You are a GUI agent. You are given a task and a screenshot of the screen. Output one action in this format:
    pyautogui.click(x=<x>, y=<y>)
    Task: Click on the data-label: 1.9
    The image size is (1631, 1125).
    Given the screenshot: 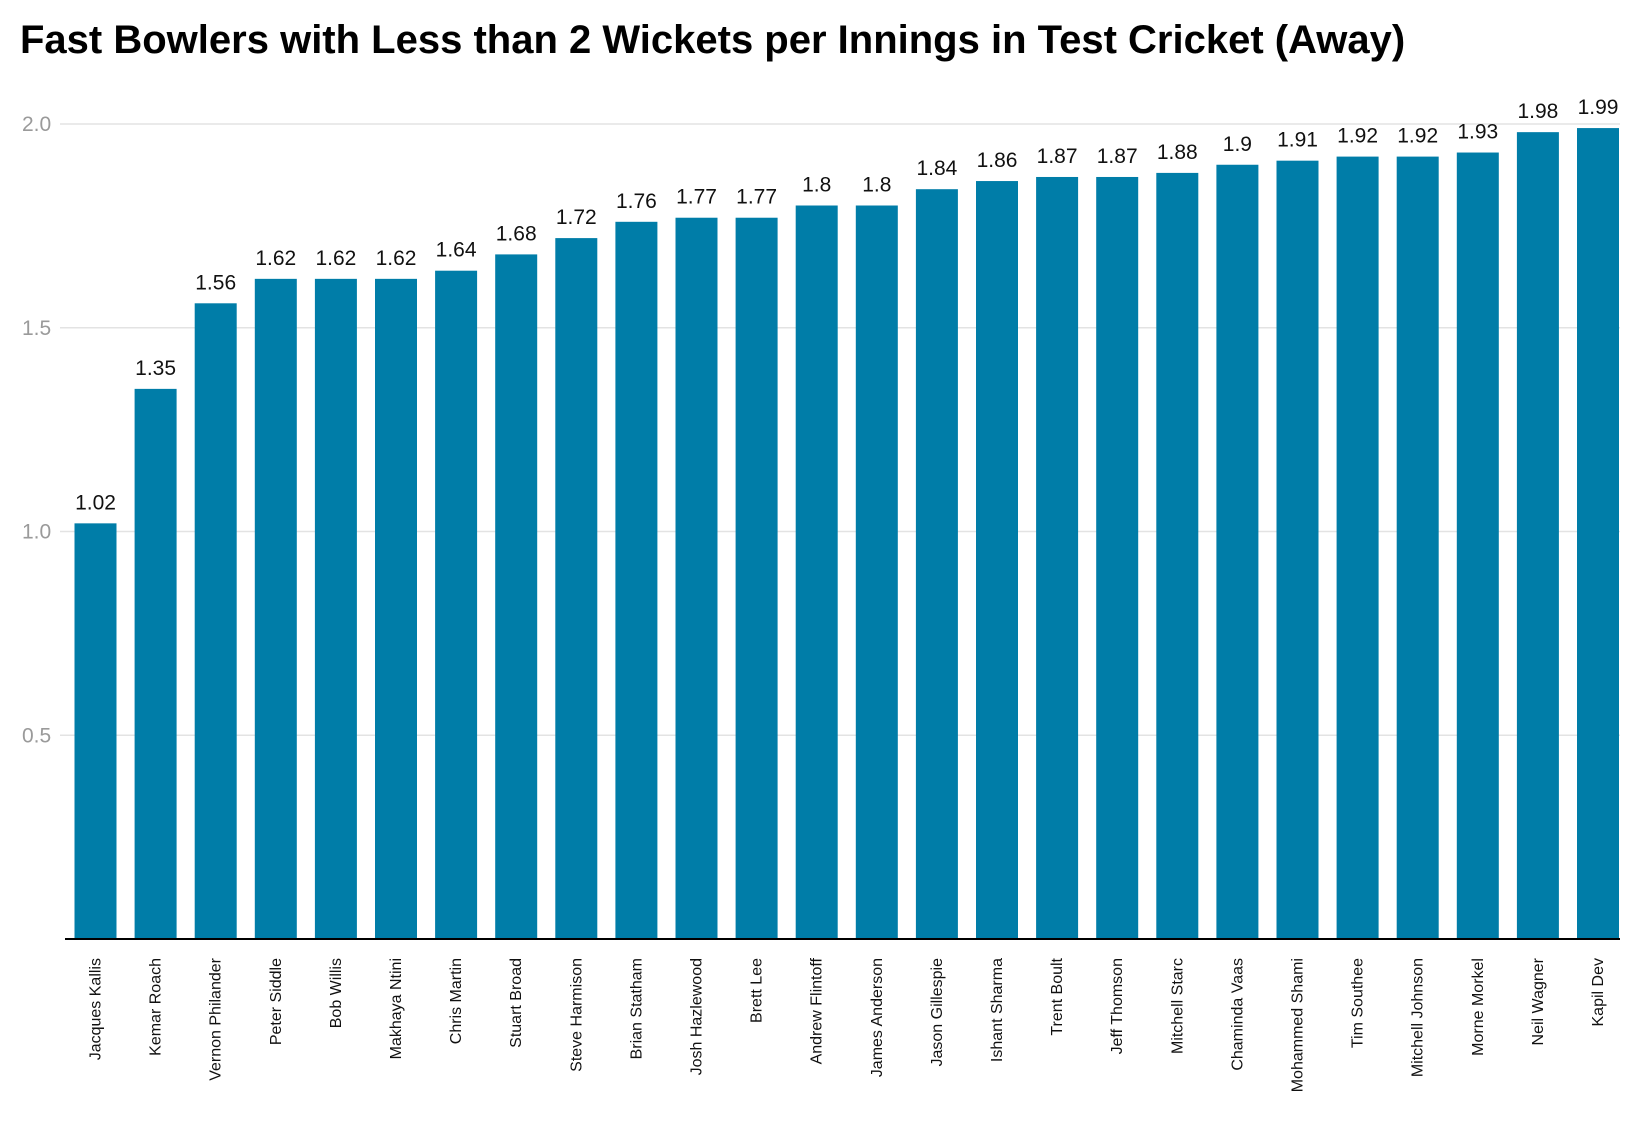 What is the action you would take?
    pyautogui.click(x=1237, y=144)
    